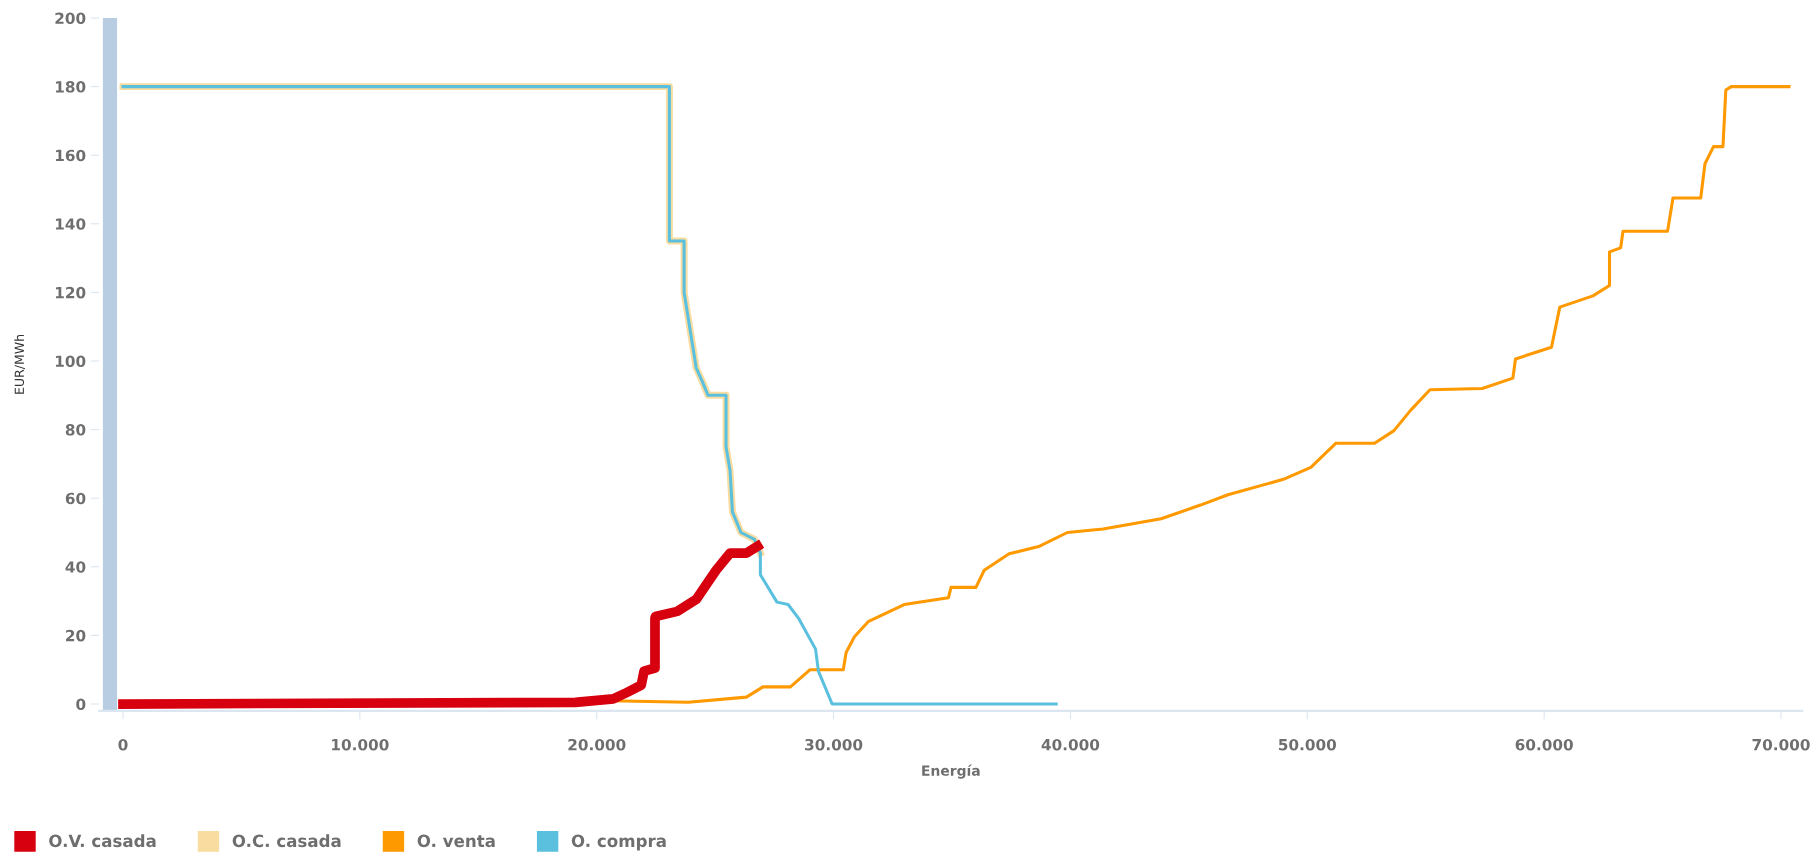  What do you see at coordinates (618, 842) in the screenshot?
I see `legend-label: O. compra` at bounding box center [618, 842].